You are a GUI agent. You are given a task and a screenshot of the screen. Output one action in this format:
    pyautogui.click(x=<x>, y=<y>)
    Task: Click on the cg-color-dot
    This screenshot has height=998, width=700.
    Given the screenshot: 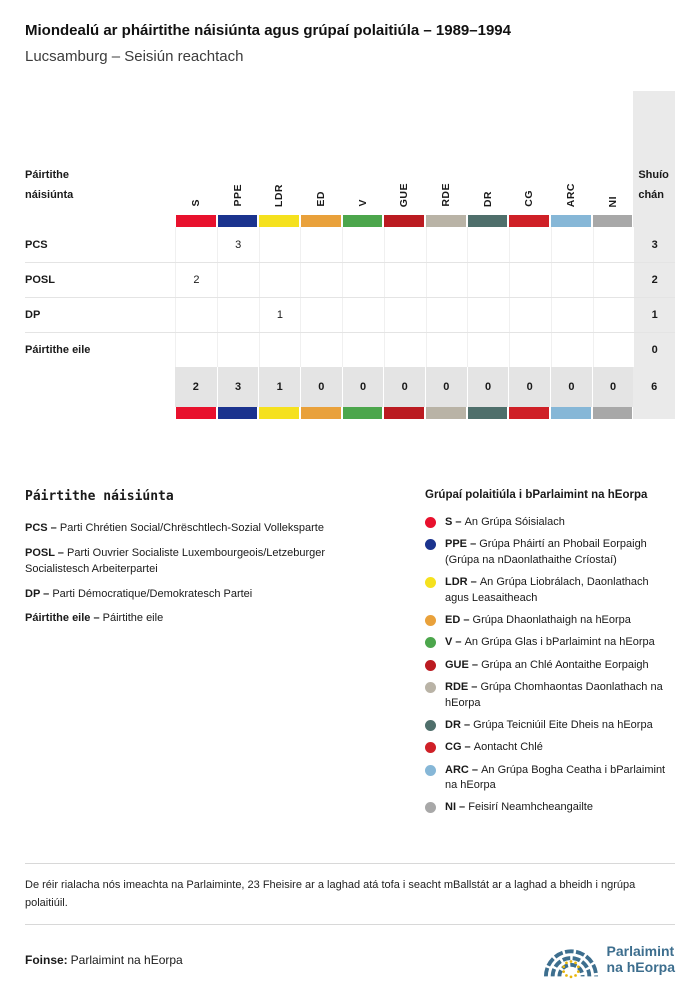 What is the action you would take?
    pyautogui.click(x=430, y=748)
    